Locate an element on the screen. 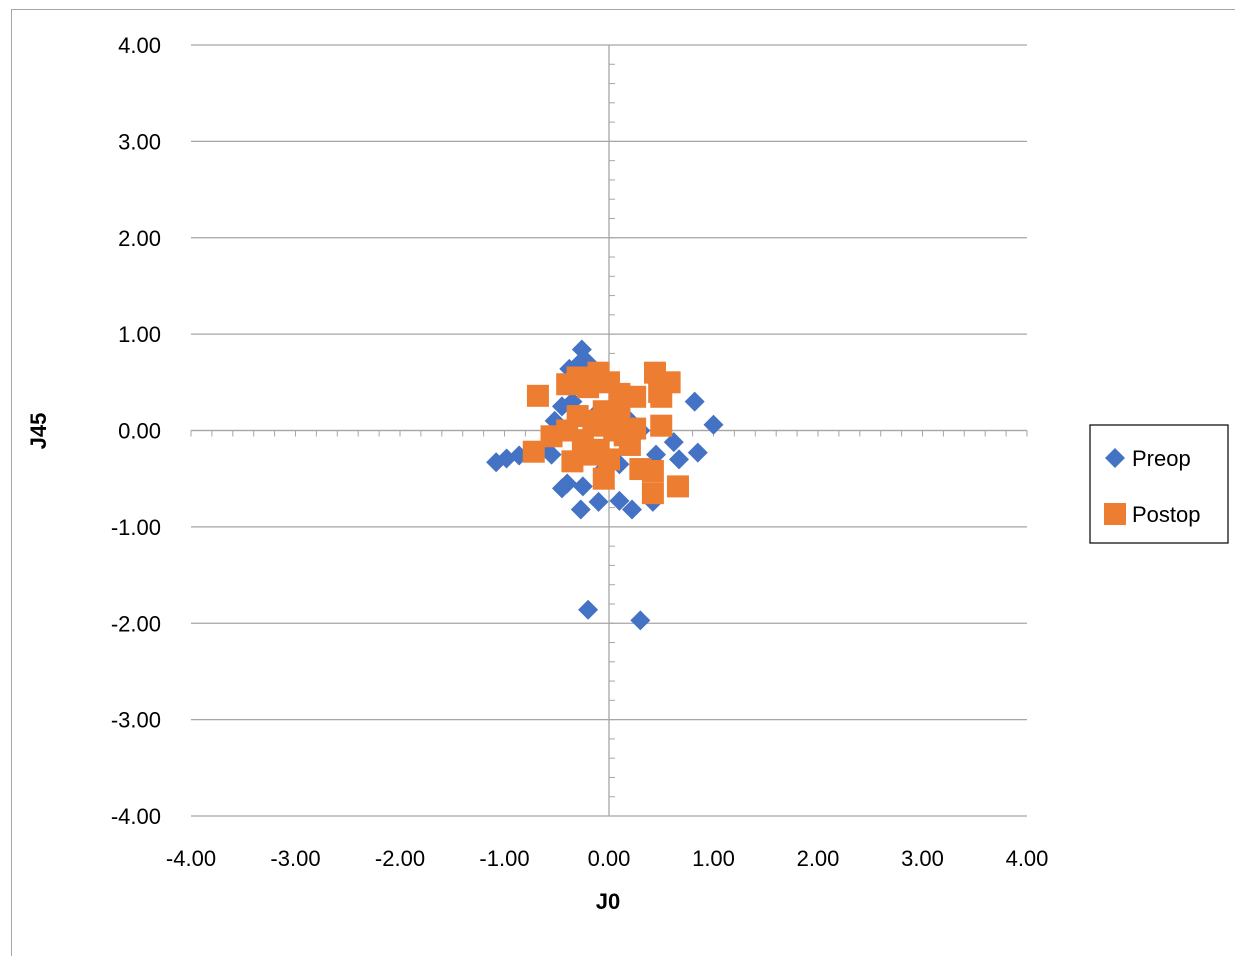 The width and height of the screenshot is (1235, 956). y-tick-label: 2.00 is located at coordinates (139, 238).